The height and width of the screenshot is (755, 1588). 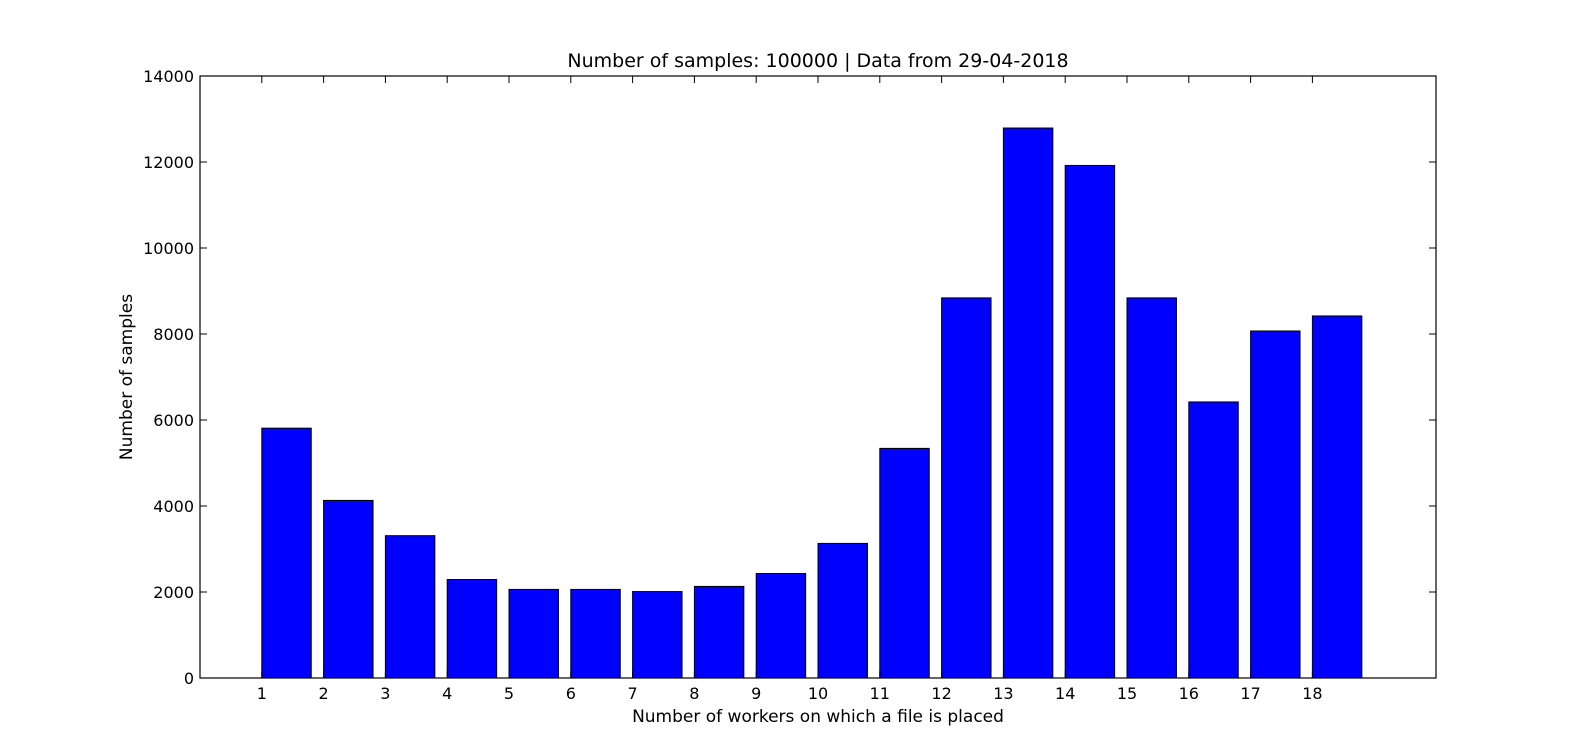 What do you see at coordinates (168, 248) in the screenshot?
I see `y-tick-label-10000: 10000` at bounding box center [168, 248].